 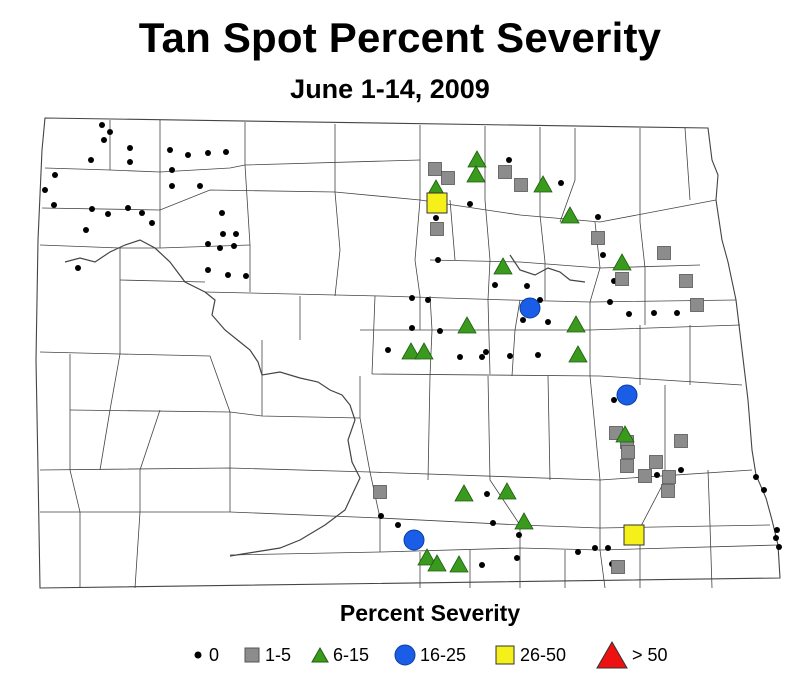 I want to click on legend-label: 26-50, so click(x=543, y=654).